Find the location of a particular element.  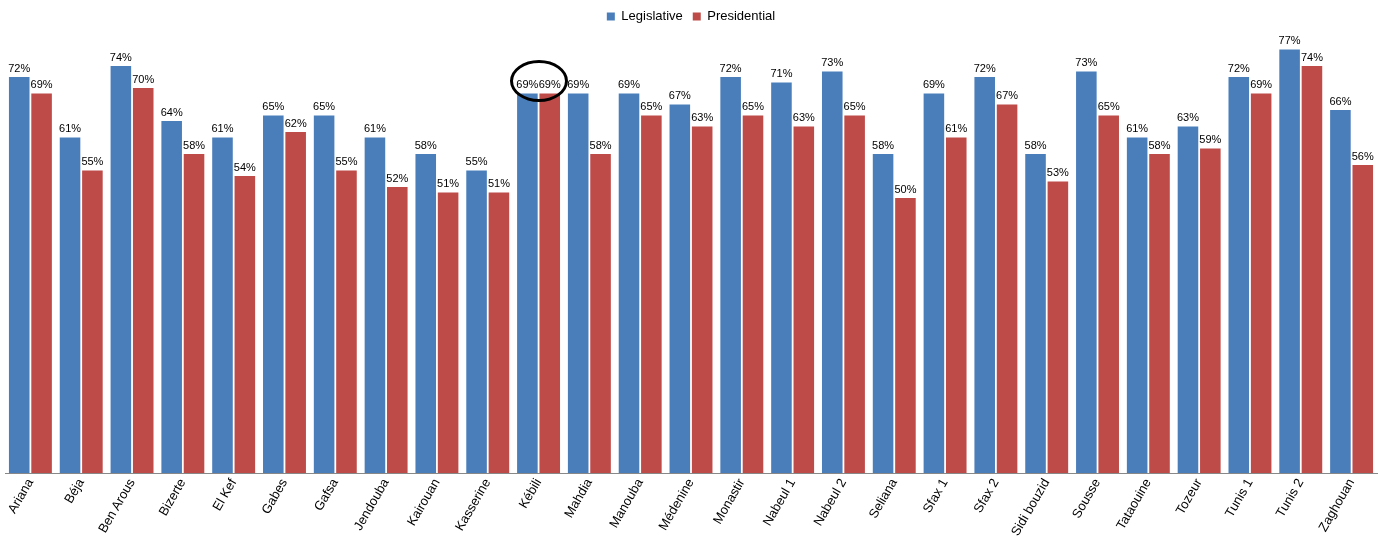

data-label: 54% is located at coordinates (245, 166).